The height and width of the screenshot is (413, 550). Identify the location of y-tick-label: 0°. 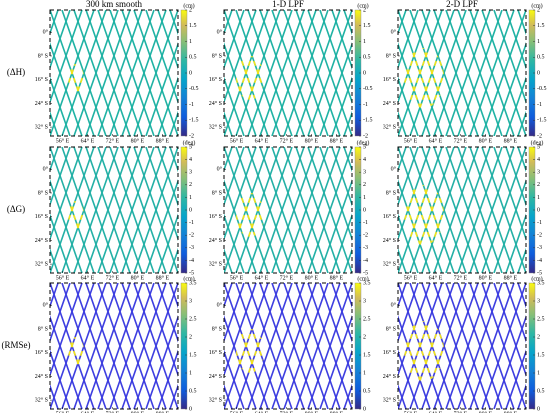
(394, 32).